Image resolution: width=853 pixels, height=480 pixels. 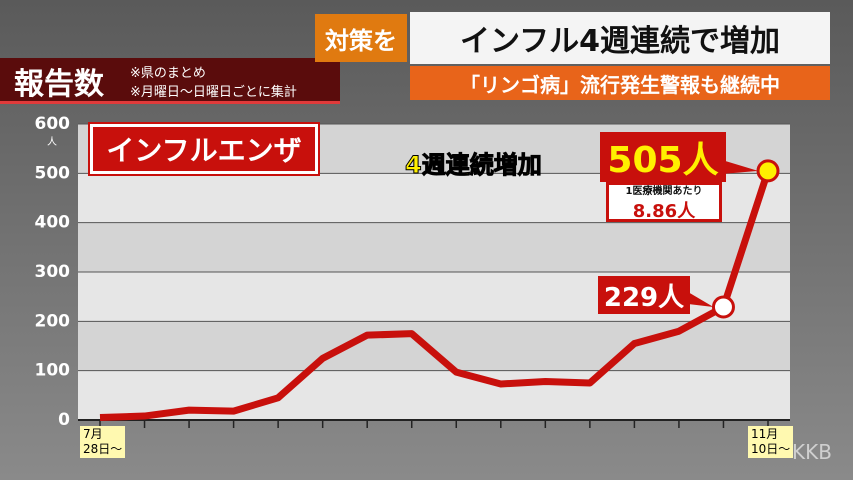 I want to click on y-tick-label: 500, so click(x=53, y=173).